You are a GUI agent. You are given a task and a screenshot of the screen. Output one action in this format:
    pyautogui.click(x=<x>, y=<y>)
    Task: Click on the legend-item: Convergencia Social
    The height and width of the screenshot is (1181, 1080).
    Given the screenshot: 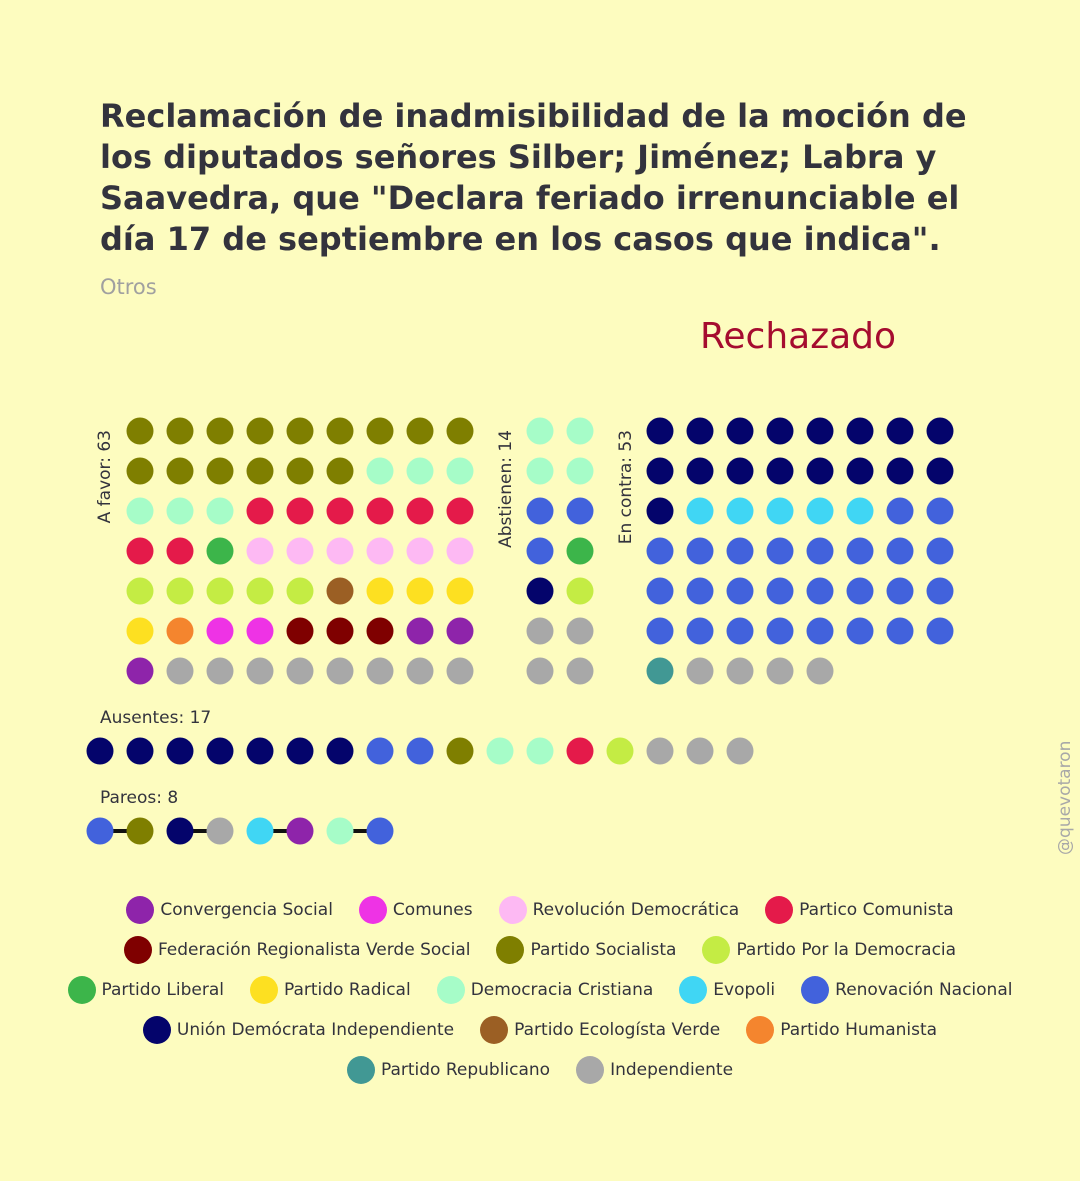 What is the action you would take?
    pyautogui.click(x=229, y=910)
    